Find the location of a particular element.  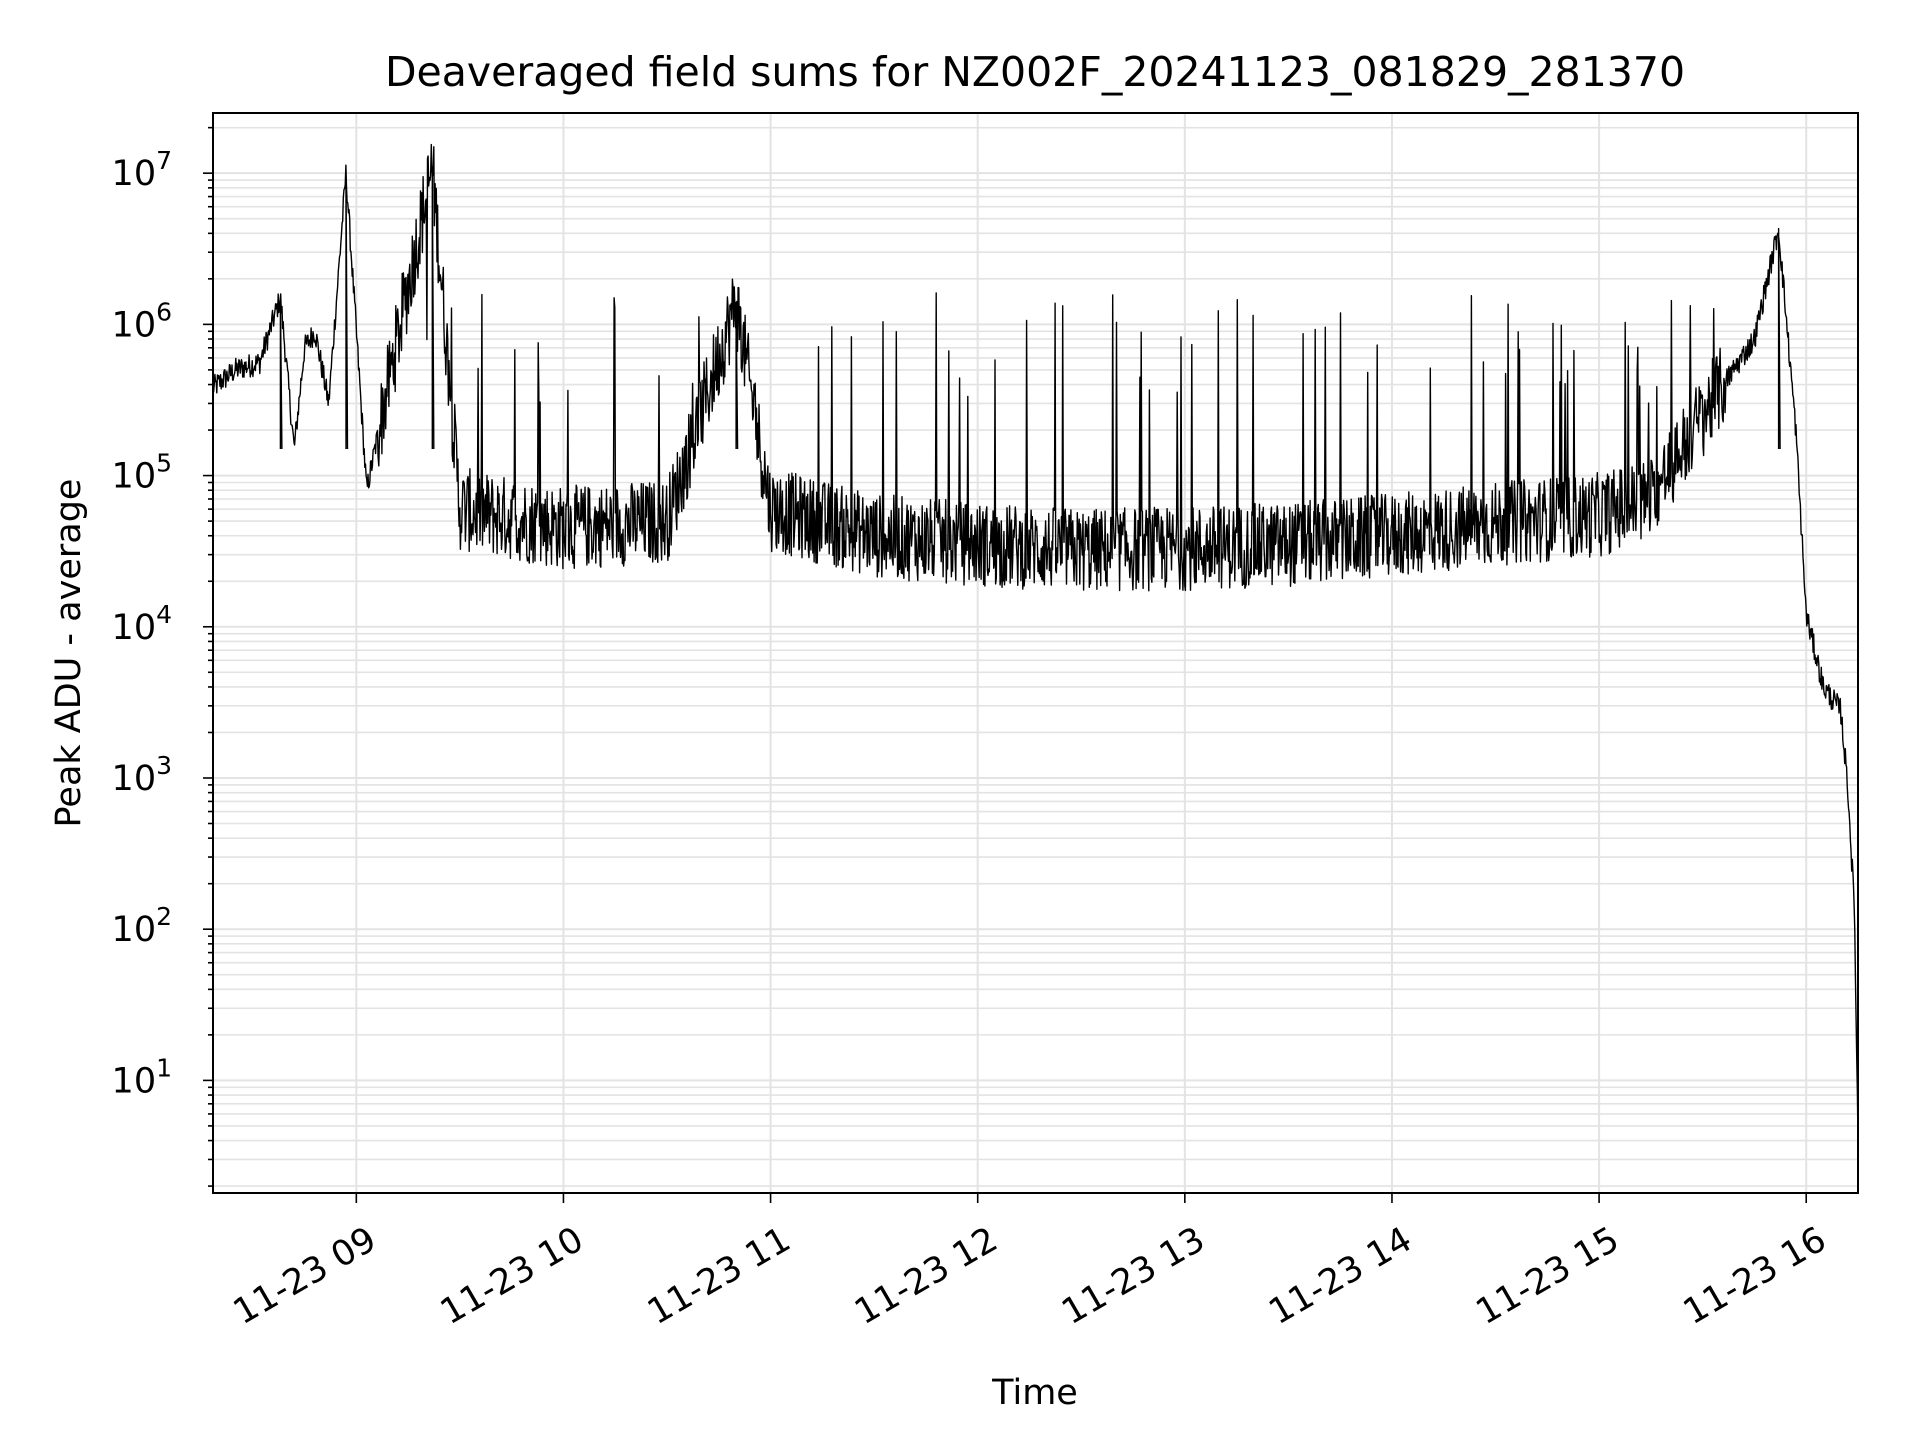

y-tick-label: 10⁵ is located at coordinates (142, 473).